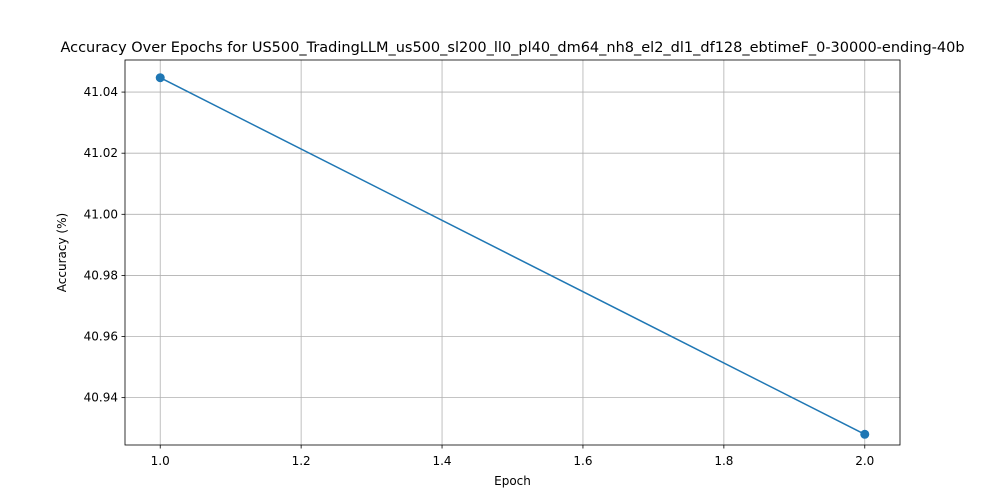 This screenshot has height=500, width=1000. I want to click on x-tick-label: 1.0, so click(160, 461).